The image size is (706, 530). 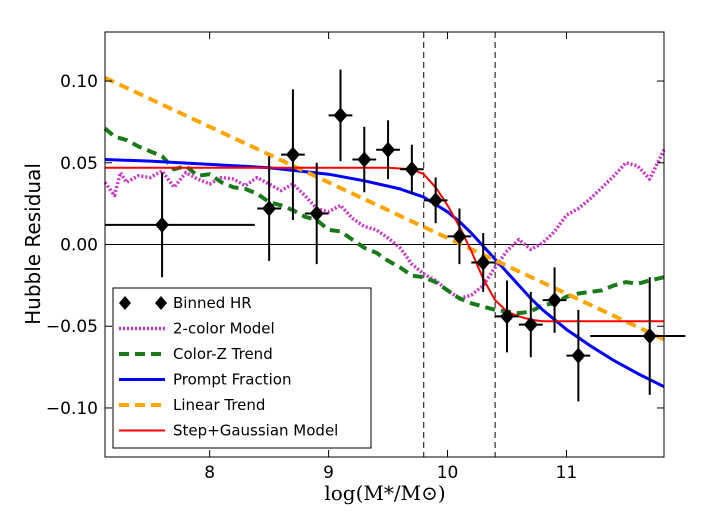 I want to click on y-tick-label: 0.10, so click(x=79, y=82).